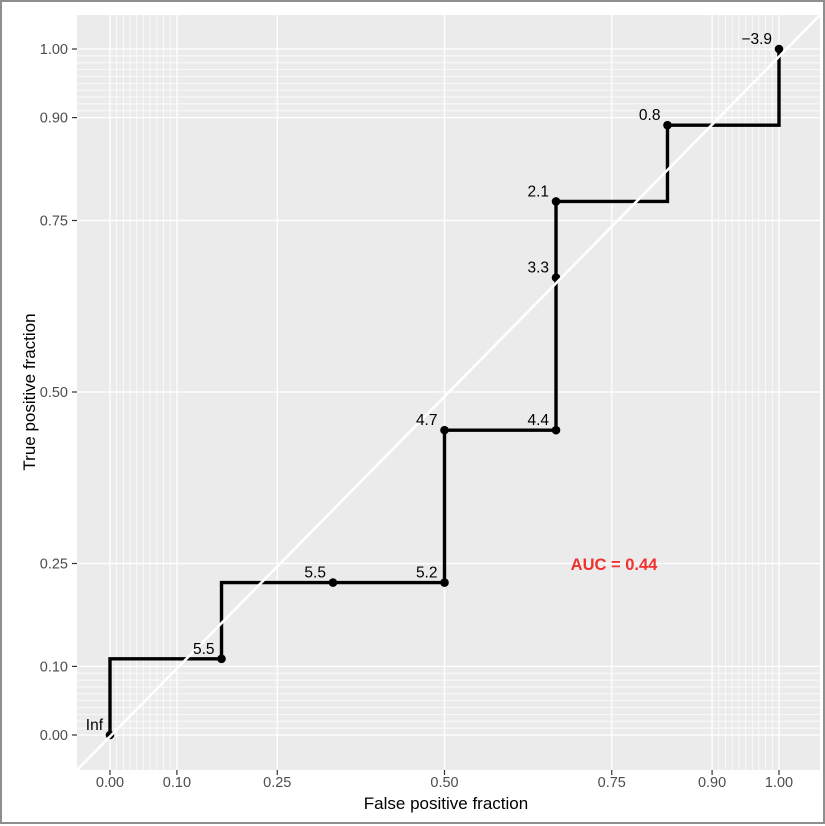 The width and height of the screenshot is (825, 826). Describe the element at coordinates (612, 783) in the screenshot. I see `x-tick-label: 0.75` at that location.